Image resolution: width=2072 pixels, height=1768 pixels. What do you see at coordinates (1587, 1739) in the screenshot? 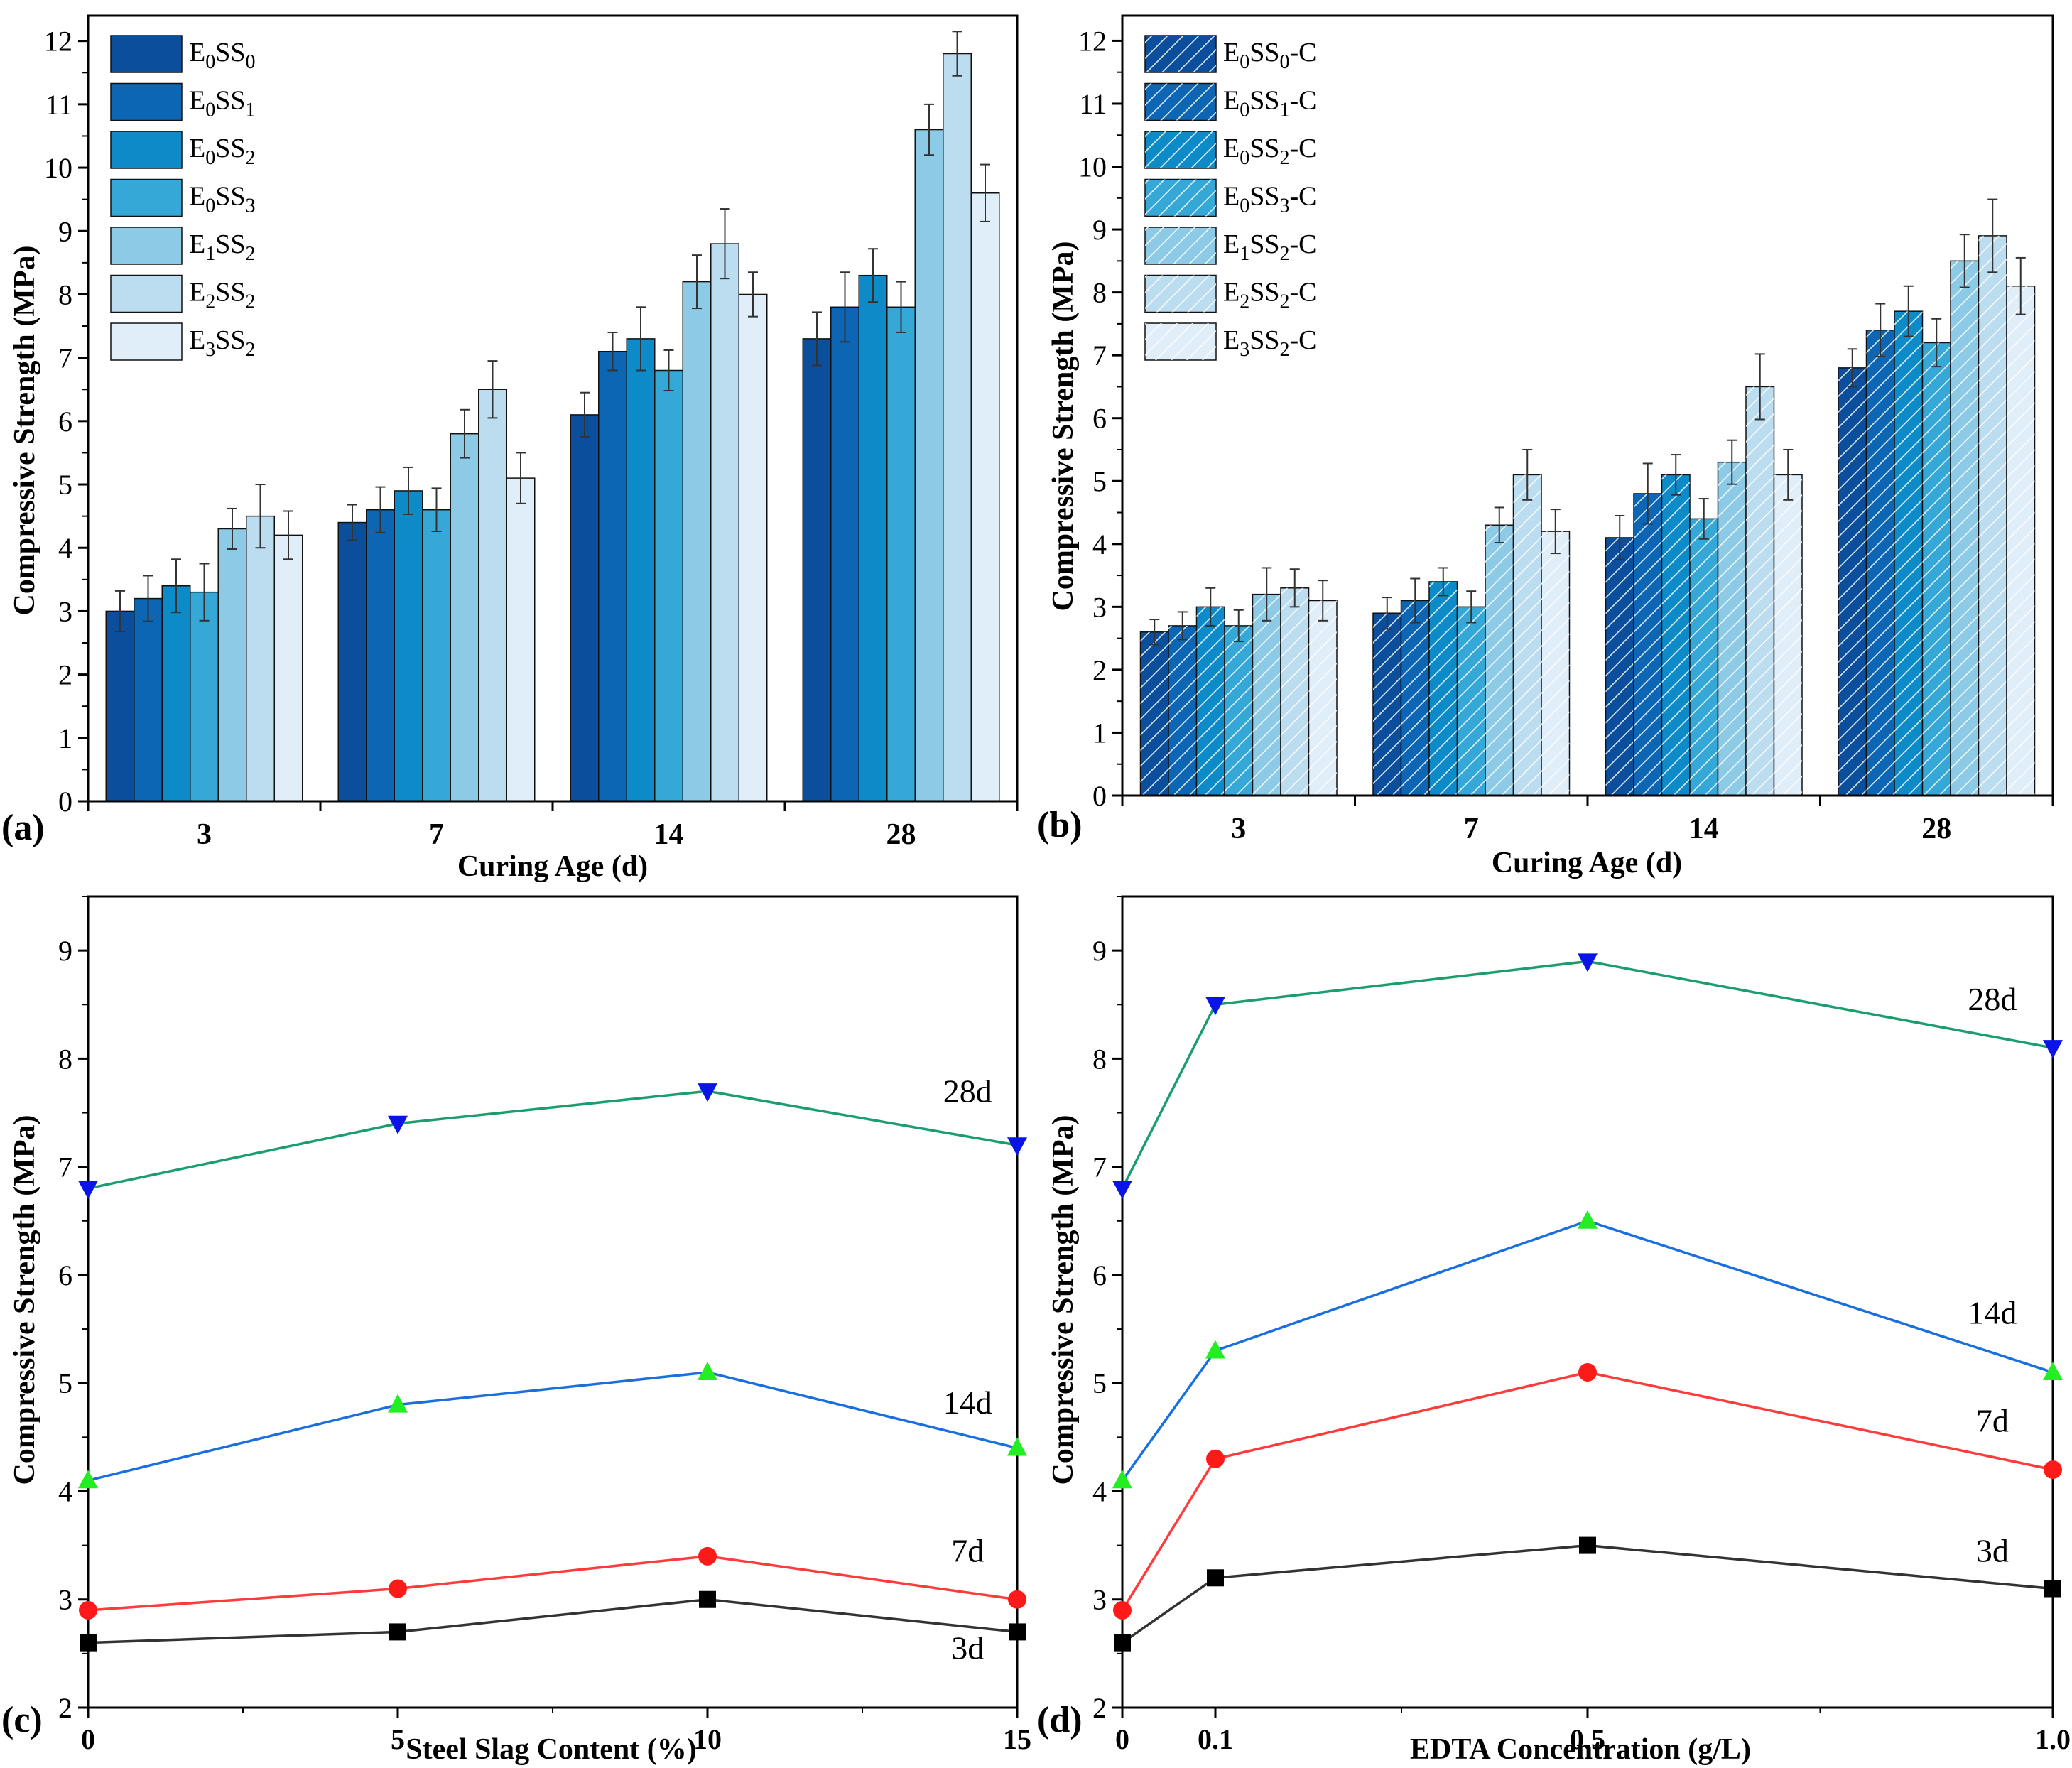
I see `panel-d-x-tick-label: 0.5` at bounding box center [1587, 1739].